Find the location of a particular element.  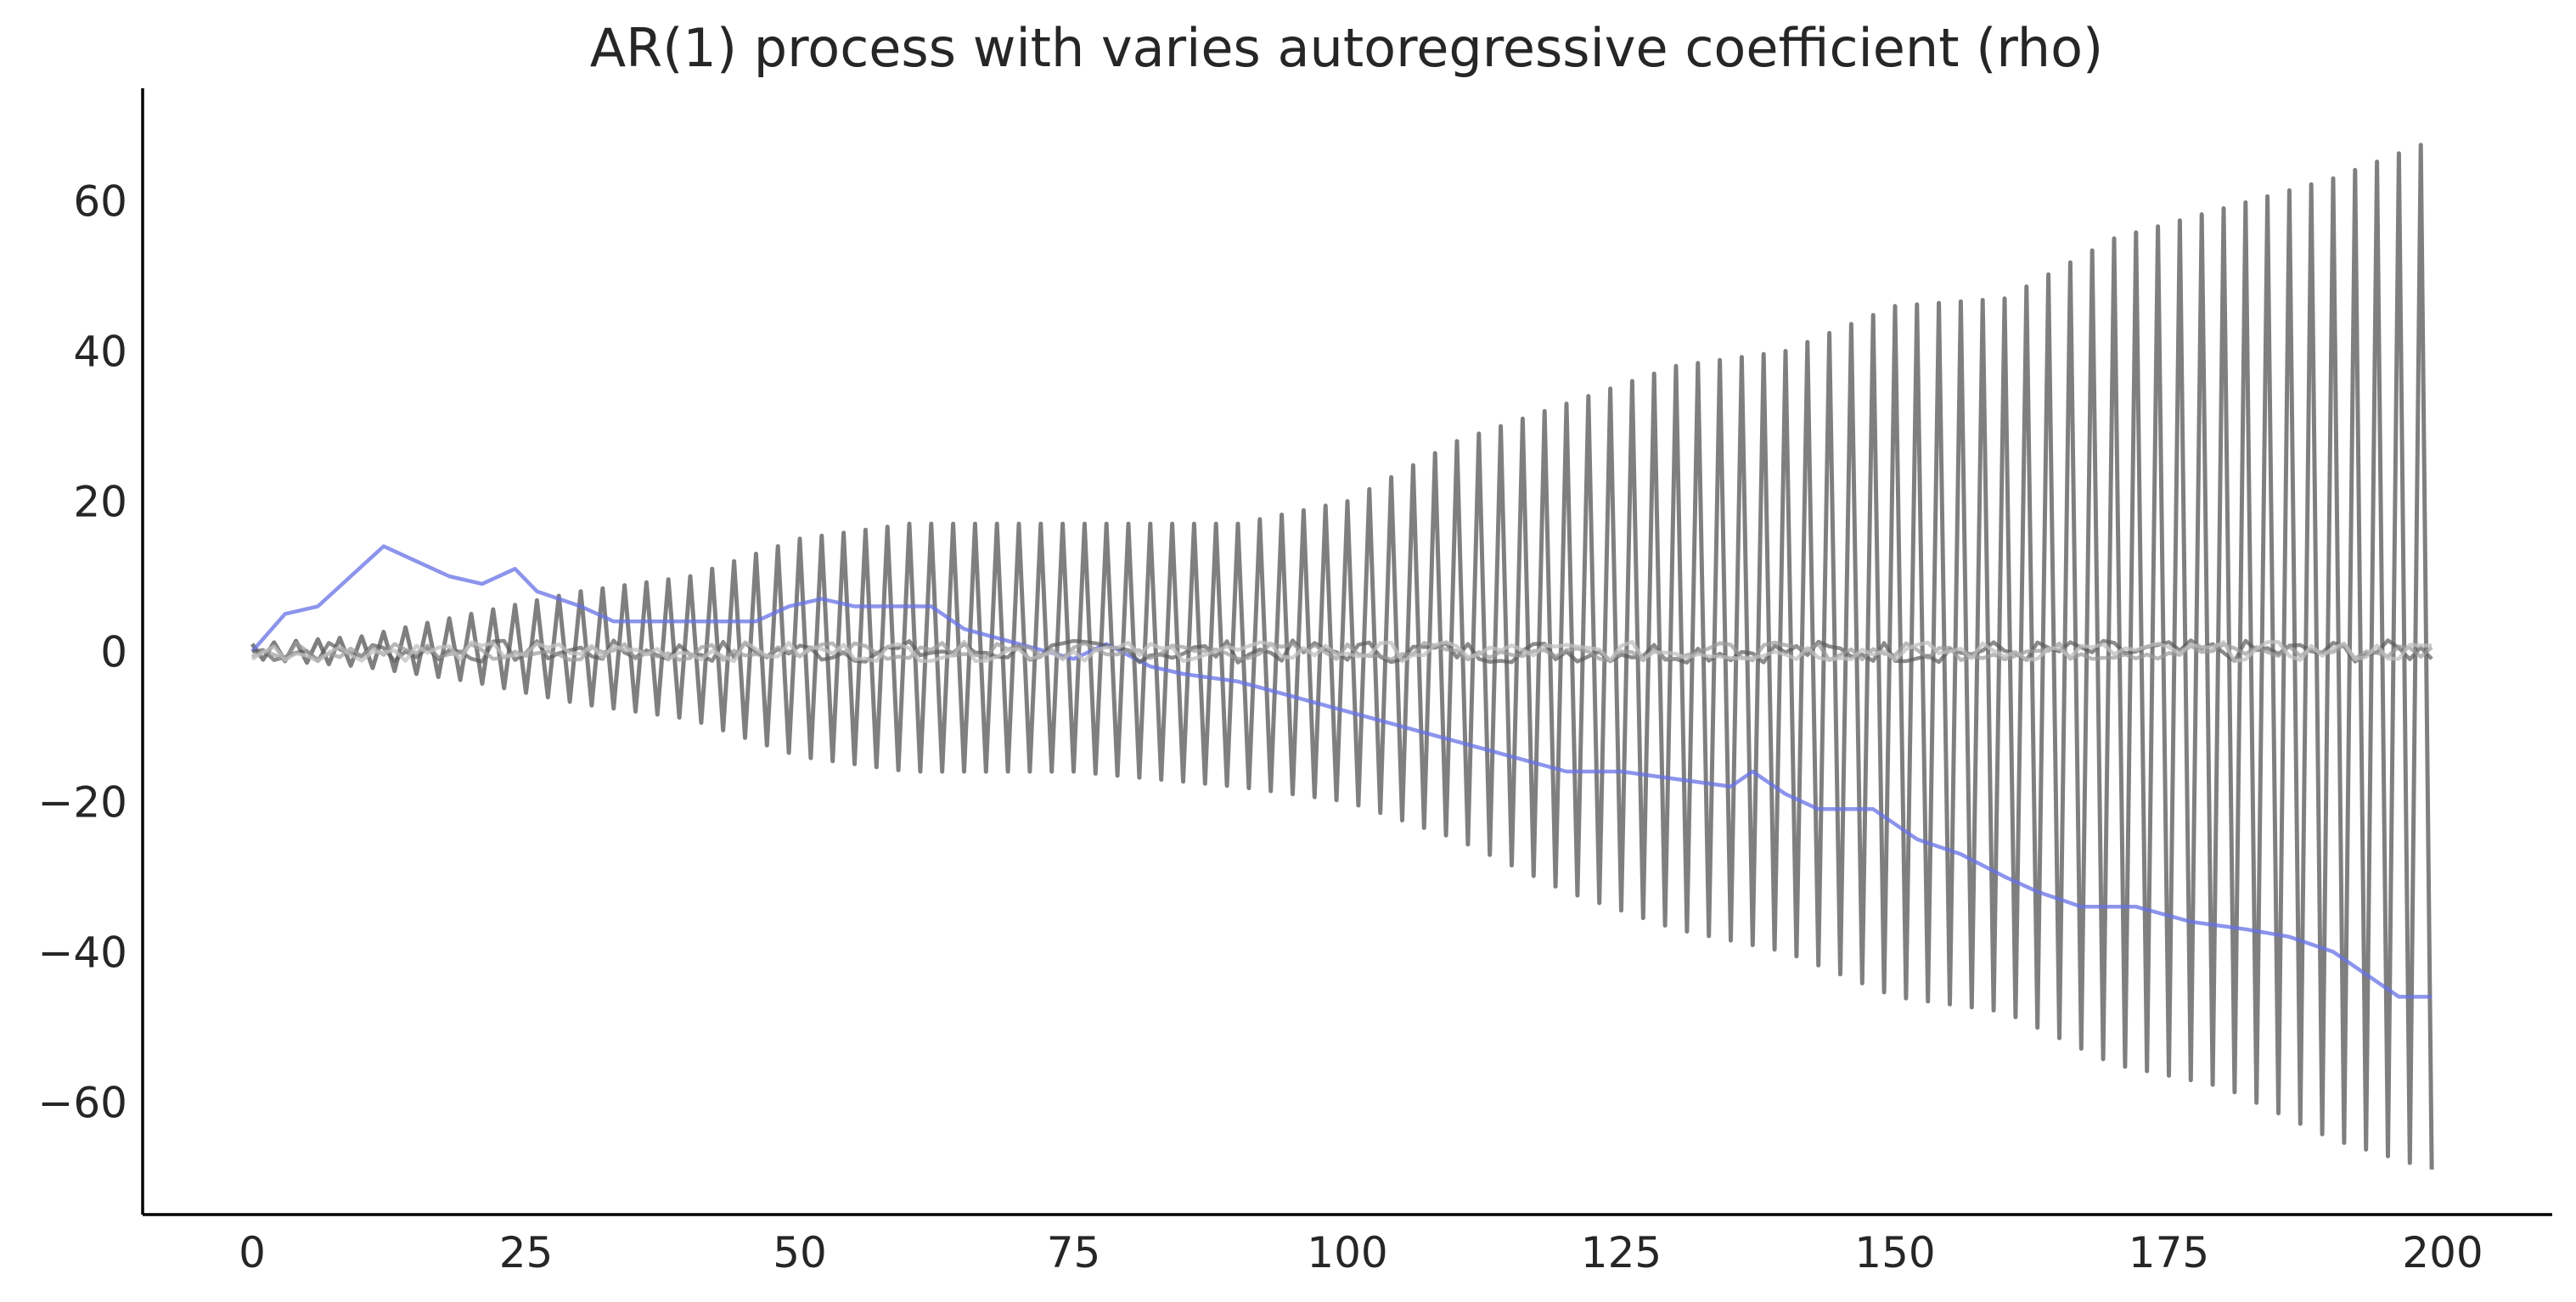

x-tick-label: 100 is located at coordinates (1347, 1252).